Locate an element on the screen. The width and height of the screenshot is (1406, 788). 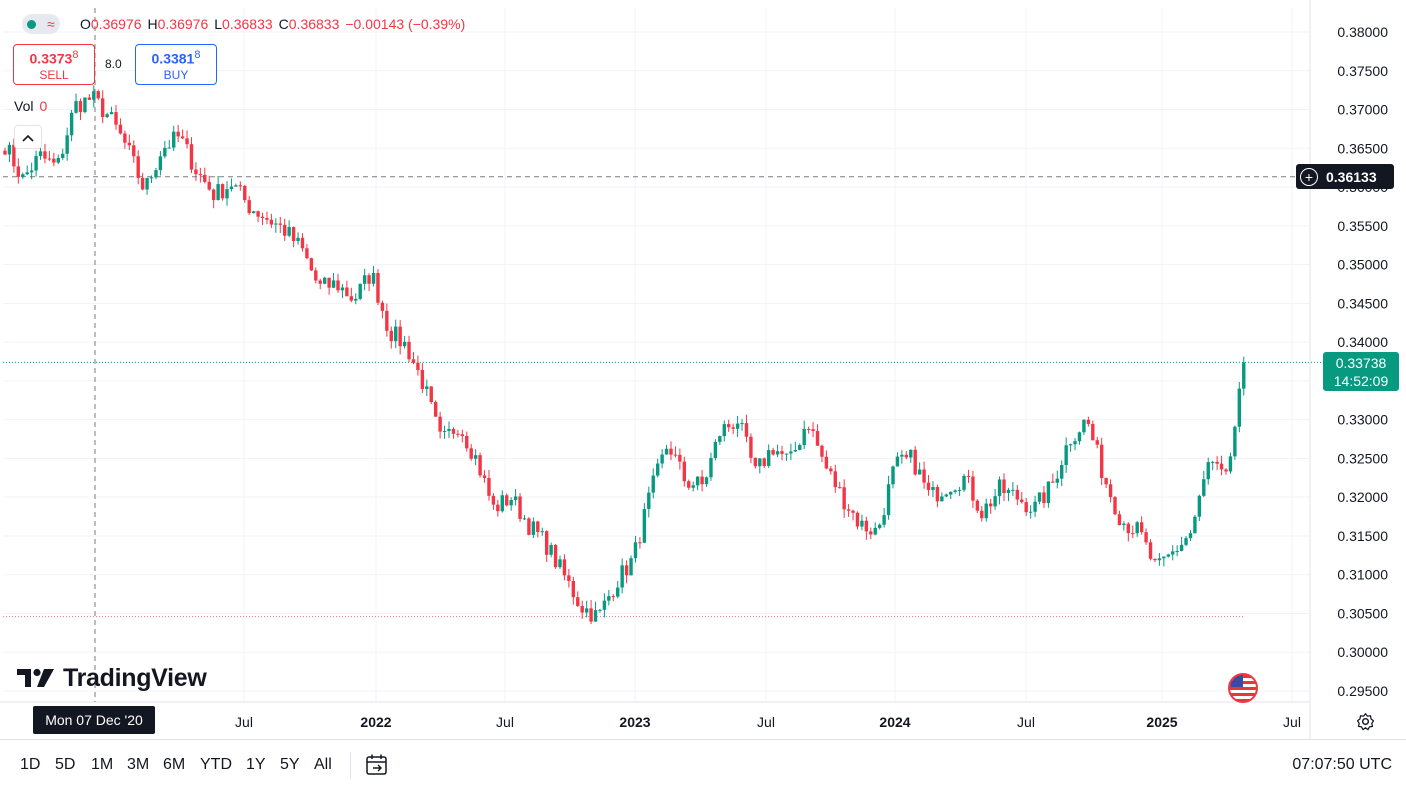
time-axis: Jul 2022 Jul 2023 Jul 2024 Jul 2025 Jul is located at coordinates (768, 722).